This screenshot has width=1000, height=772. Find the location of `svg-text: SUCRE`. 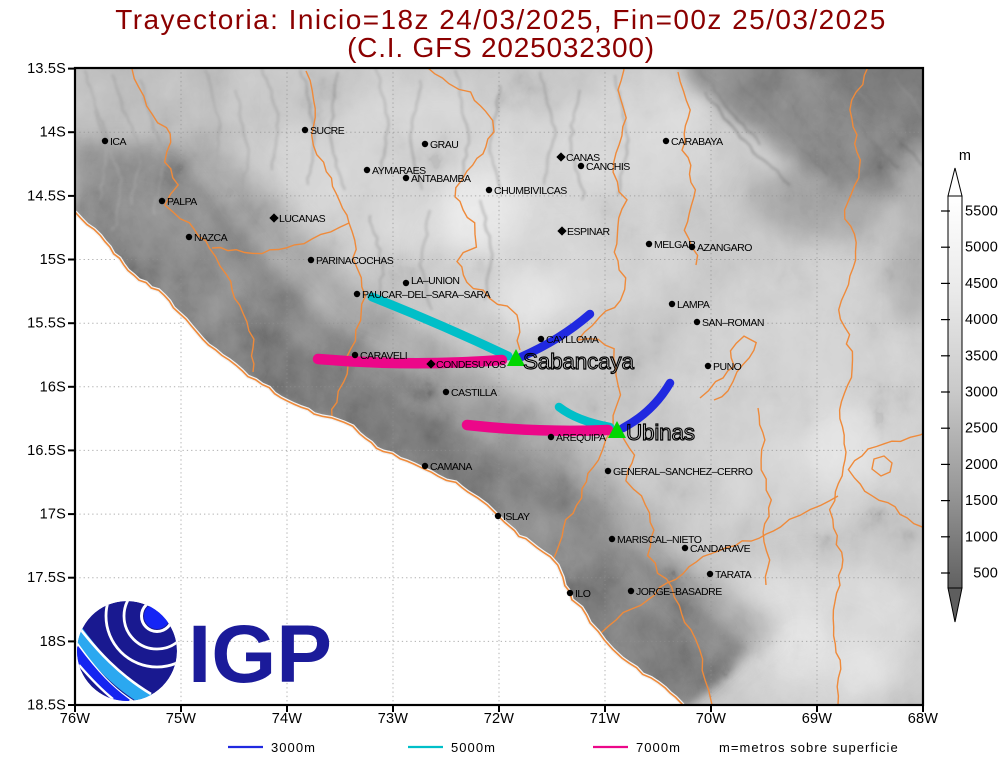

svg-text: SUCRE is located at coordinates (327, 131).